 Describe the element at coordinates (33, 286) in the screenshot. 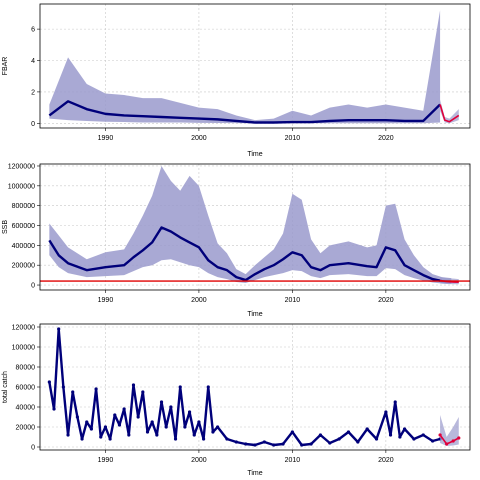

I see `ssb-y-tick-label: 0` at that location.